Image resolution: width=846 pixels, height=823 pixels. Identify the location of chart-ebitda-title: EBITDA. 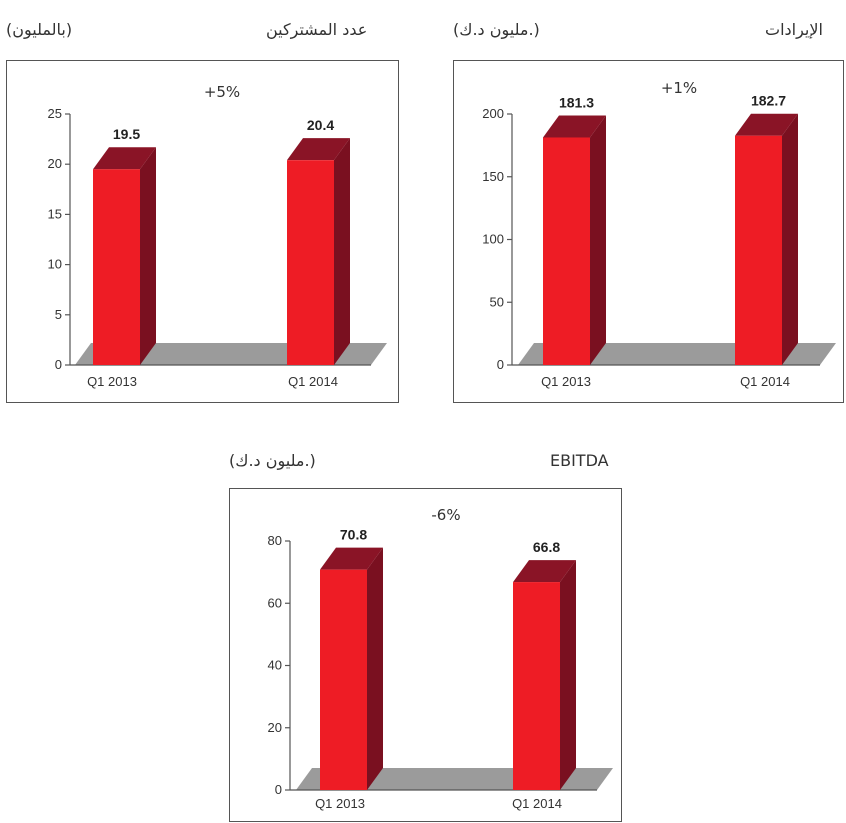
(579, 460).